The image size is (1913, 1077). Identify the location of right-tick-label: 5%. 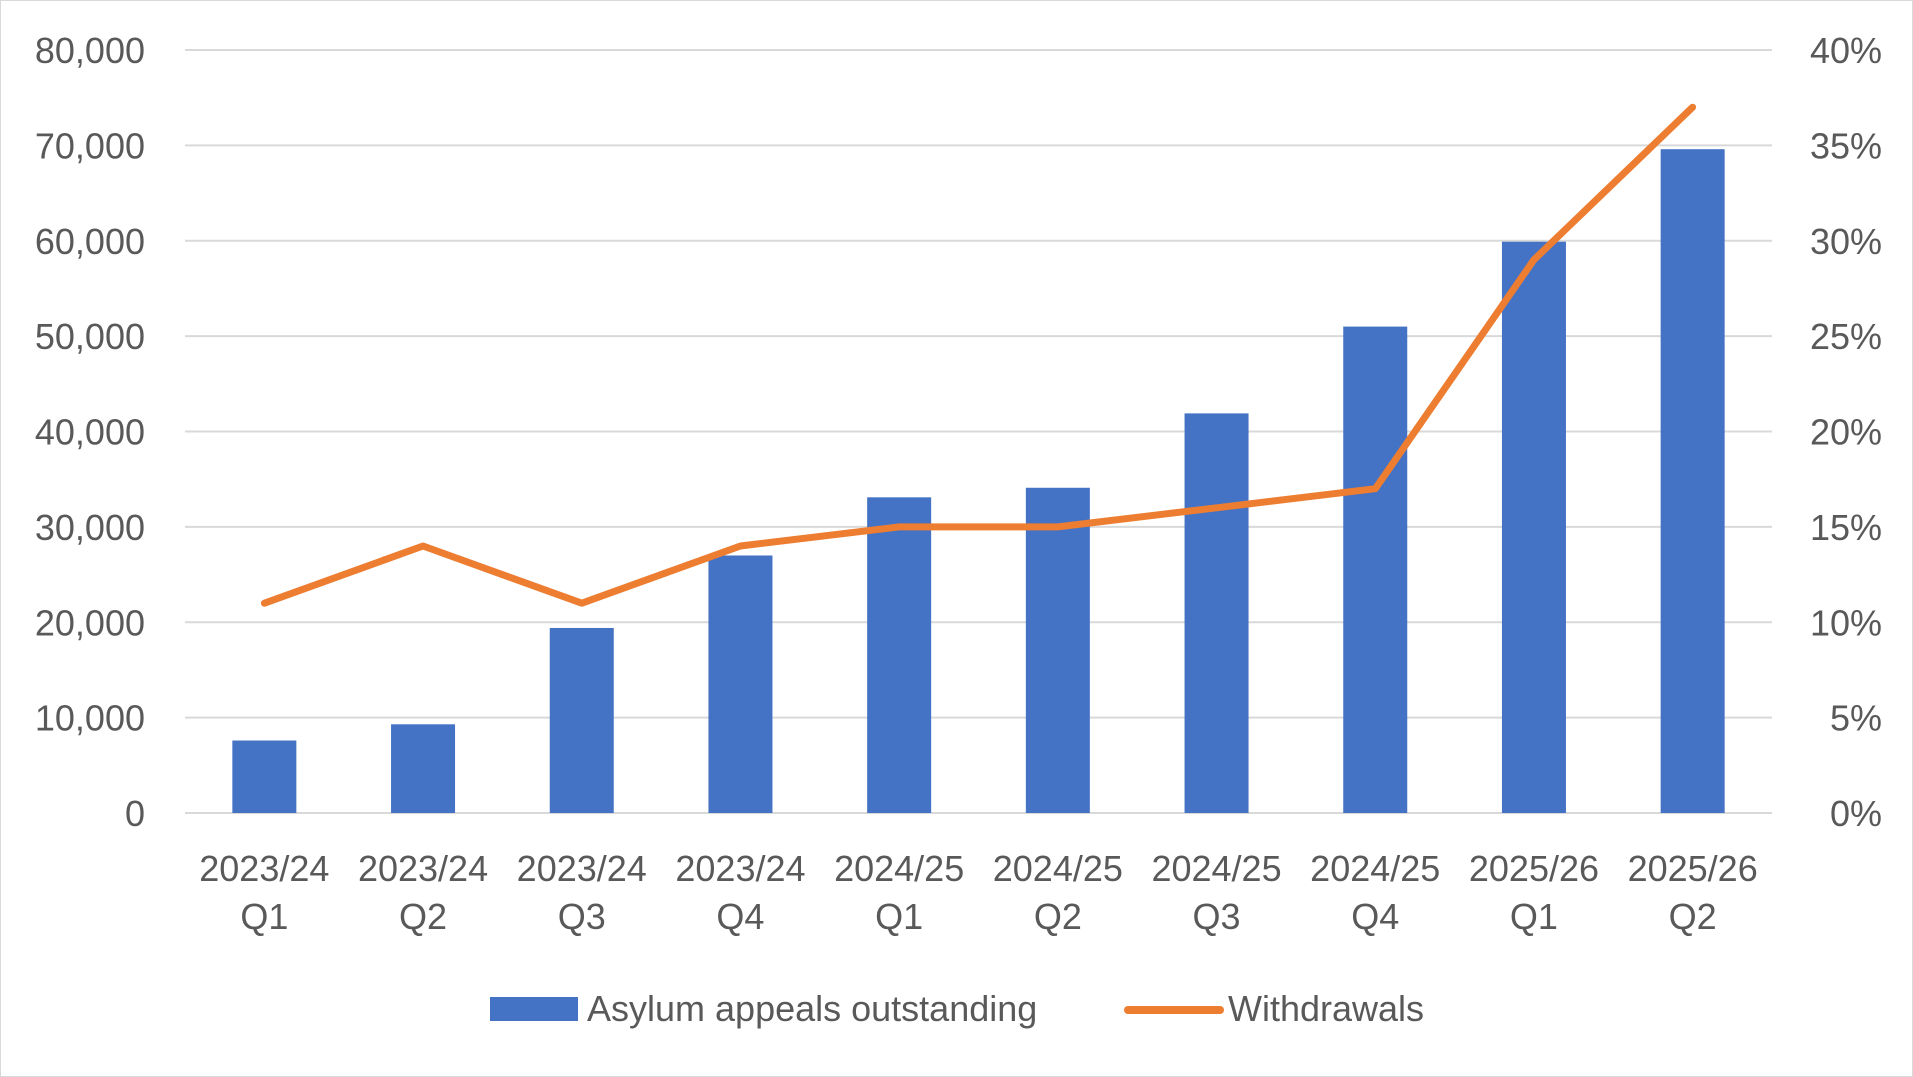
(1856, 718).